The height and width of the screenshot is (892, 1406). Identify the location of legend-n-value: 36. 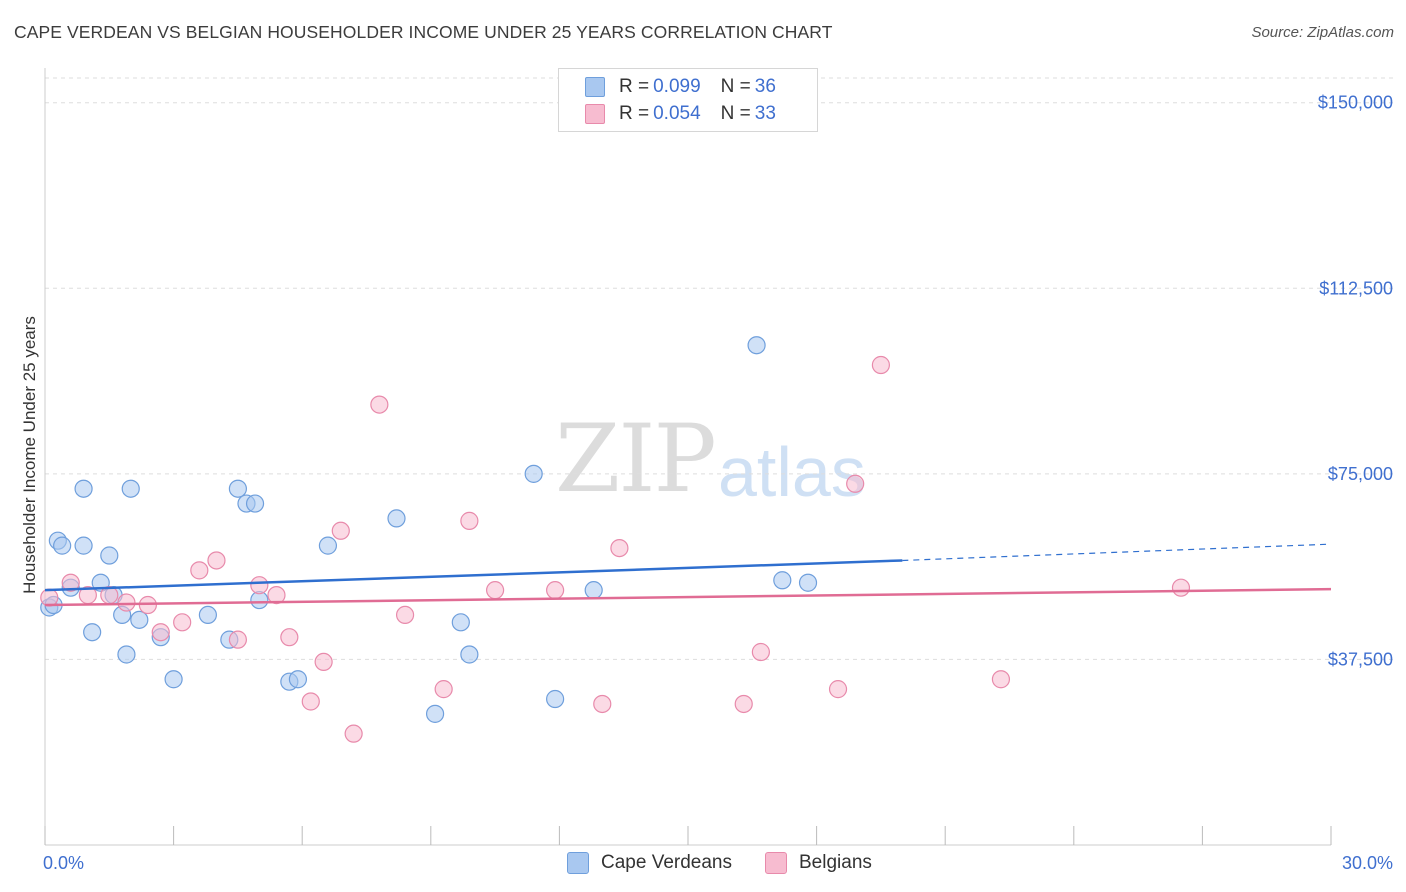
(765, 86).